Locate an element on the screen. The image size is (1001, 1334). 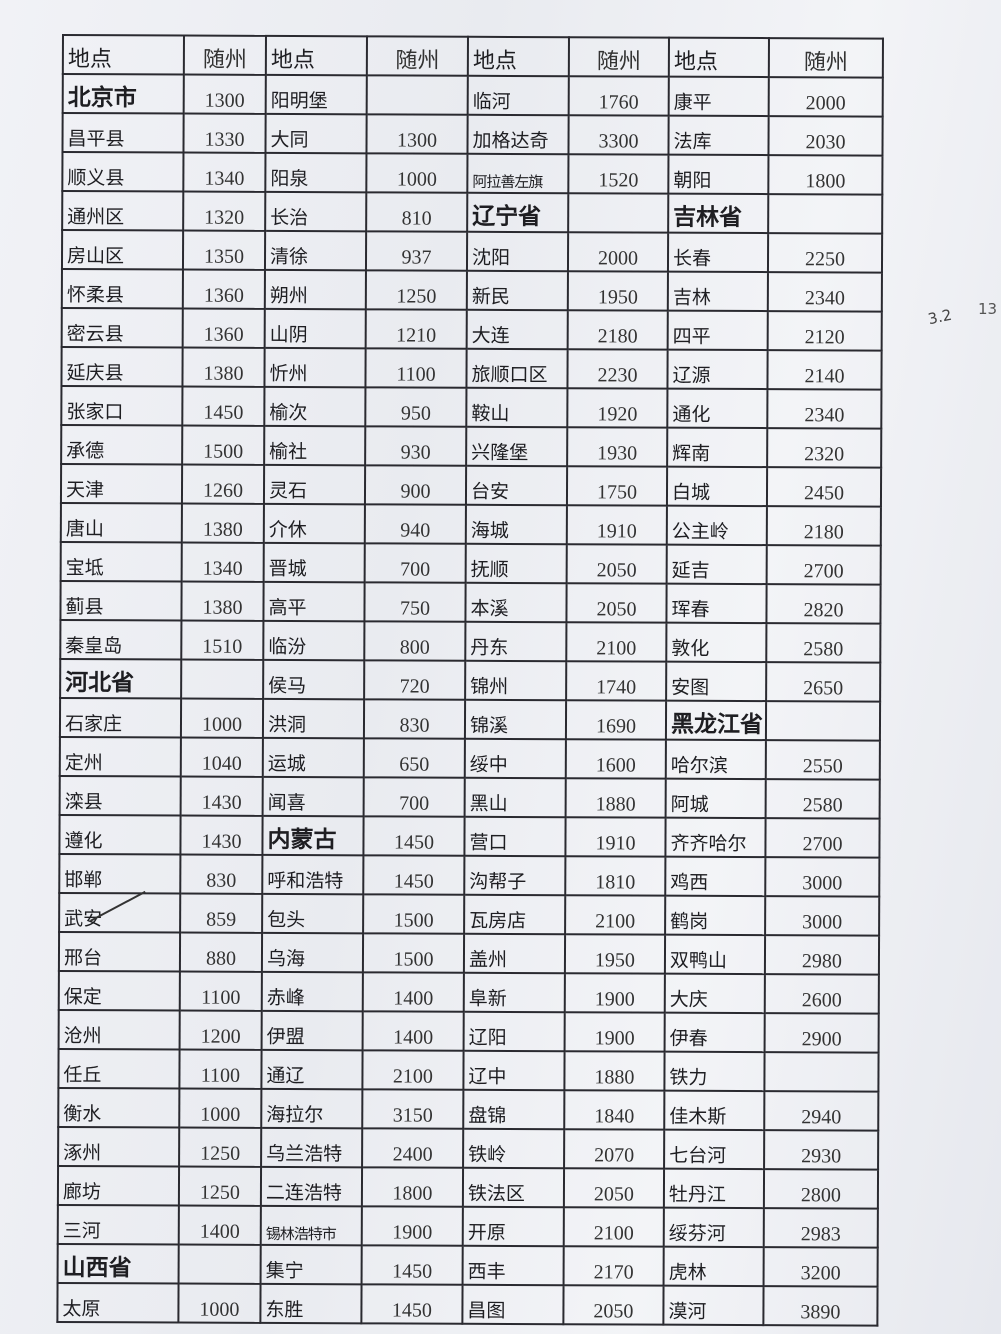
location-cell: 双鸭山 is located at coordinates (715, 954).